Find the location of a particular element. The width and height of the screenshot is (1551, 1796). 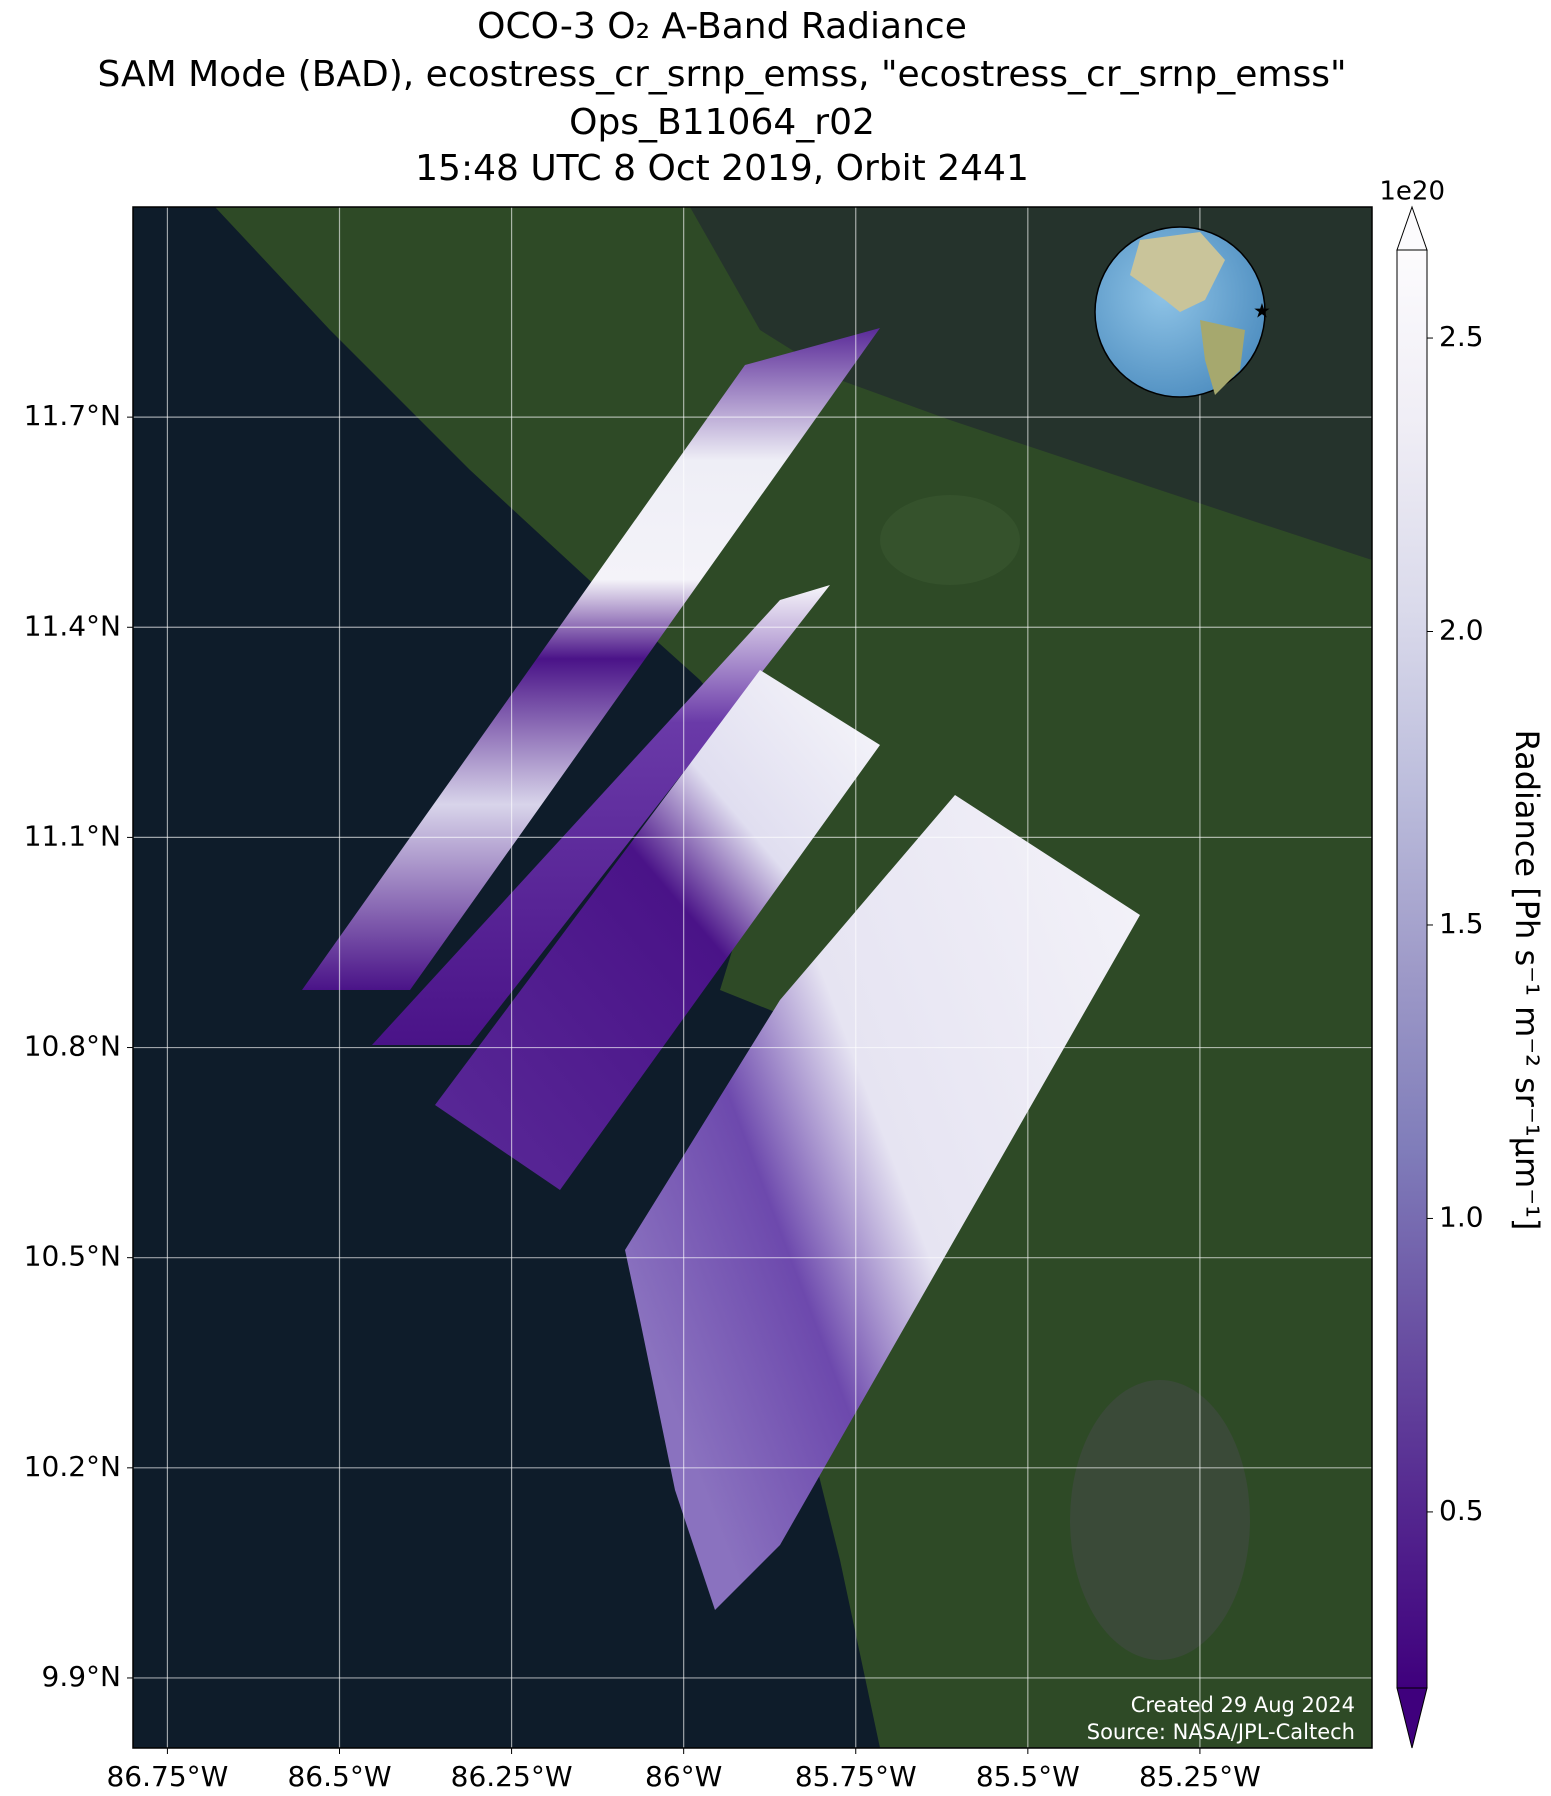

credit: Source: NASA/JPL-Caltech is located at coordinates (1221, 1732).